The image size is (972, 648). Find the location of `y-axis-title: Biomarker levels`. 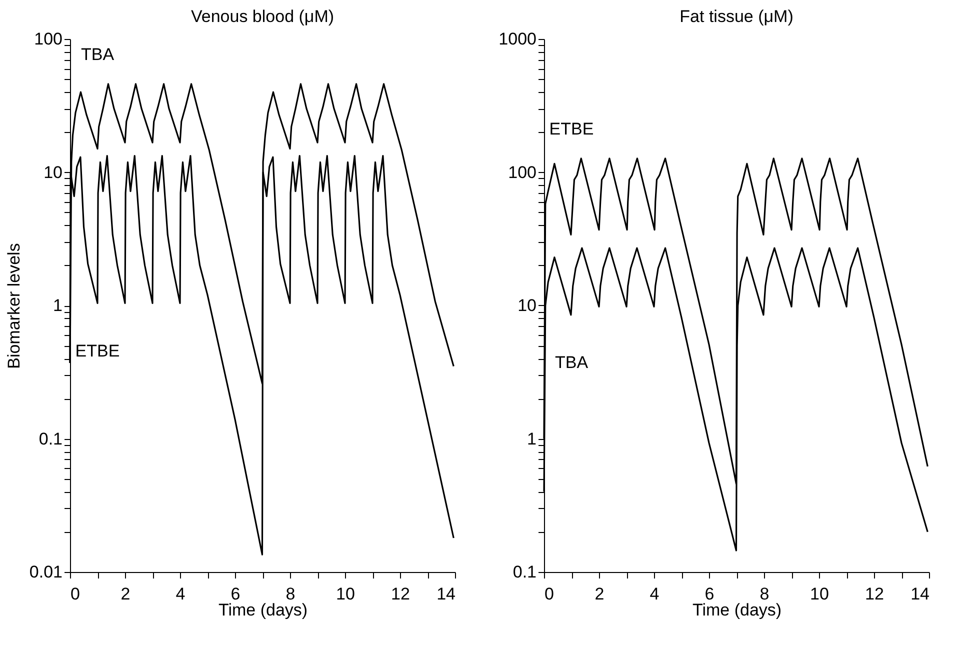

y-axis-title: Biomarker levels is located at coordinates (14, 306).